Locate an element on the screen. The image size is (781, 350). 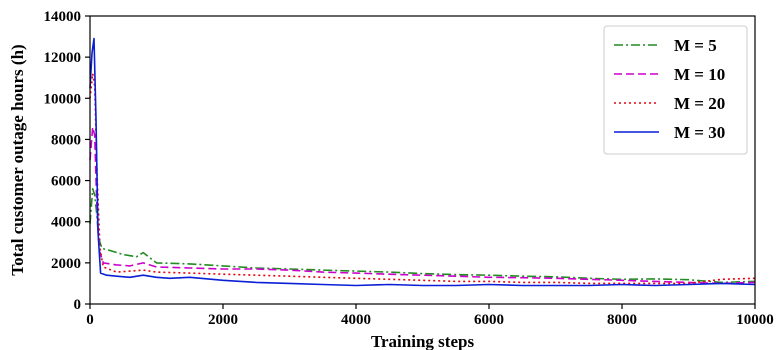
x-tick-label: 10000 is located at coordinates (755, 320).